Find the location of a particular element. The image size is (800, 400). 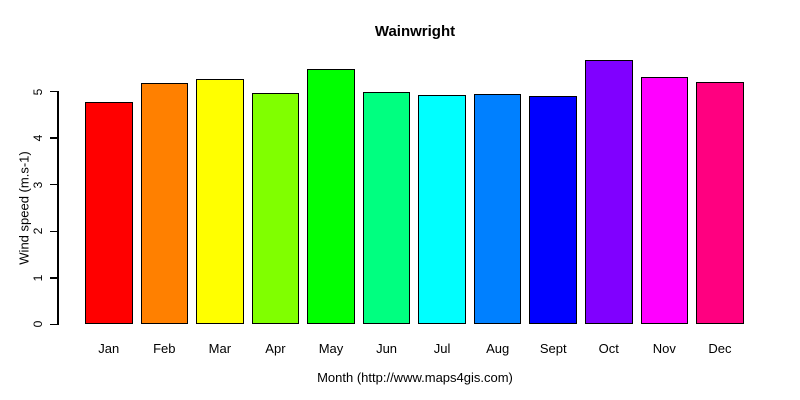

x-tick-label-may: May is located at coordinates (331, 348).